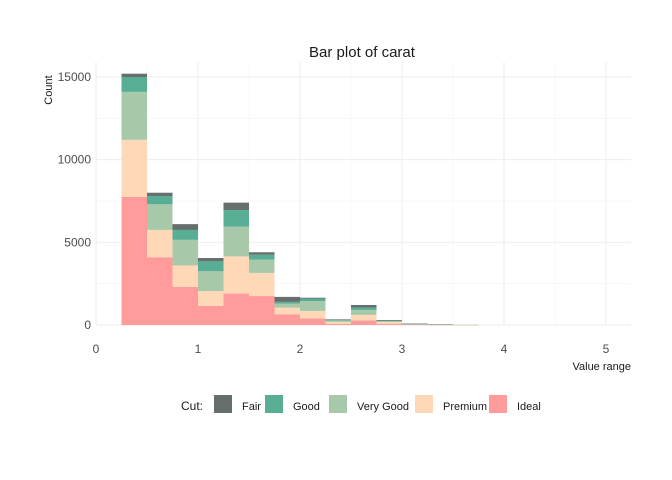 The width and height of the screenshot is (672, 480). Describe the element at coordinates (87, 325) in the screenshot. I see `y-tick-label: 0` at that location.